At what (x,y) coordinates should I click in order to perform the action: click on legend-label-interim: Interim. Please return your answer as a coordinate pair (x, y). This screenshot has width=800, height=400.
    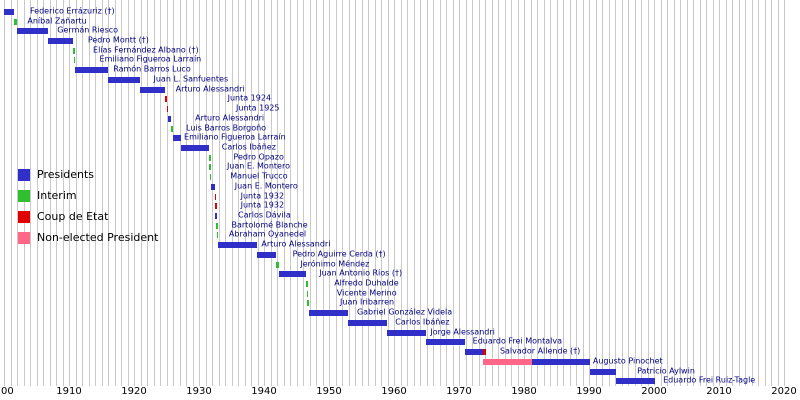
    Looking at the image, I should click on (57, 195).